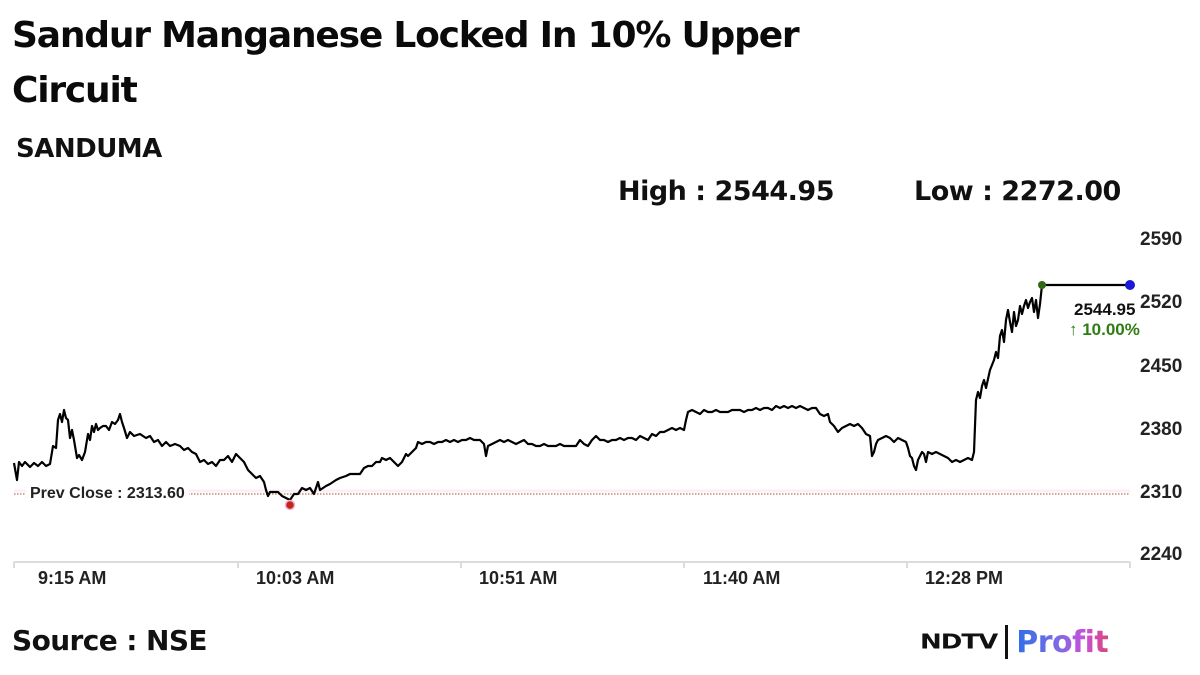 The image size is (1200, 675). I want to click on current-price-marker, so click(1130, 285).